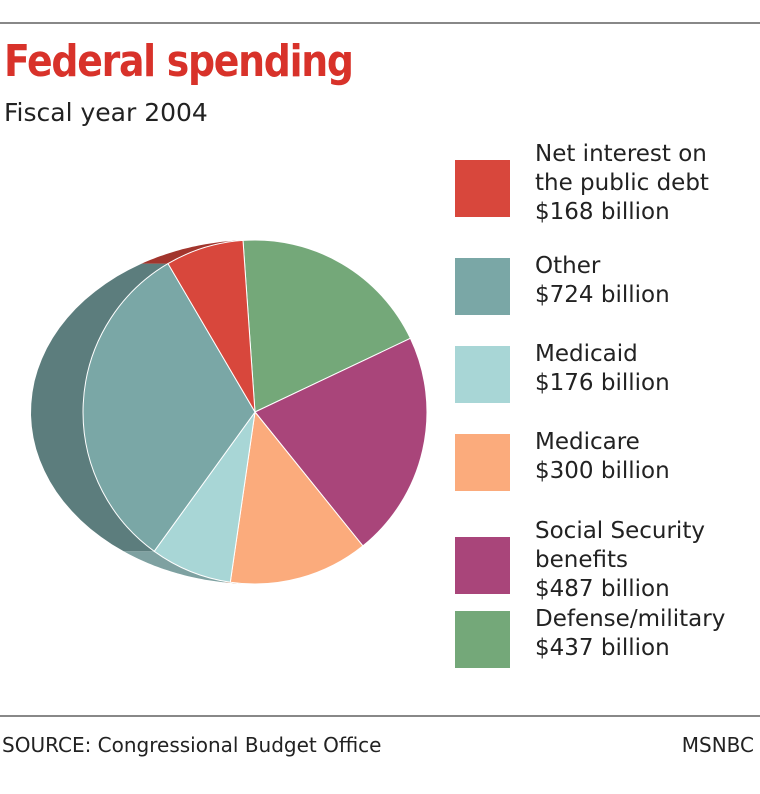  What do you see at coordinates (602, 589) in the screenshot?
I see `legend-label-line: $487 billion` at bounding box center [602, 589].